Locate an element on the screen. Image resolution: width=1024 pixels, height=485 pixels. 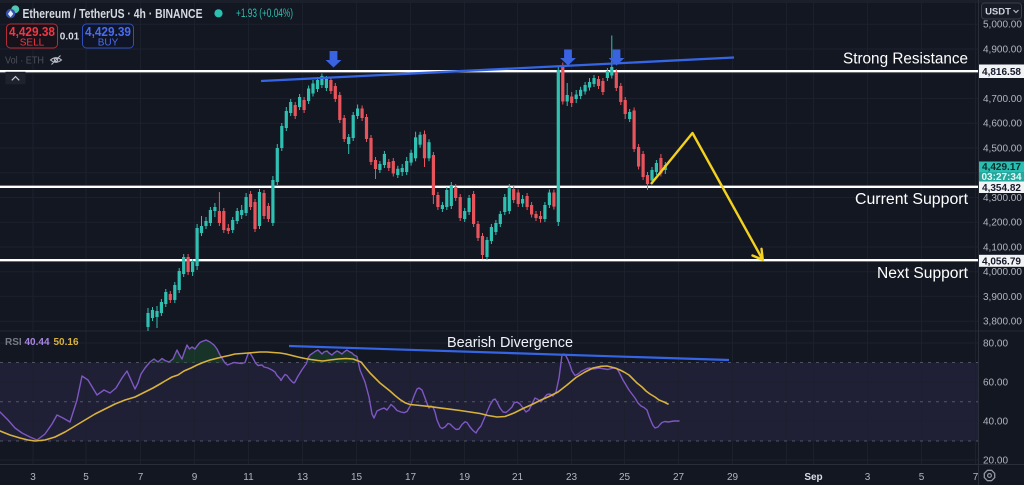
svg-text: 15 is located at coordinates (357, 477).